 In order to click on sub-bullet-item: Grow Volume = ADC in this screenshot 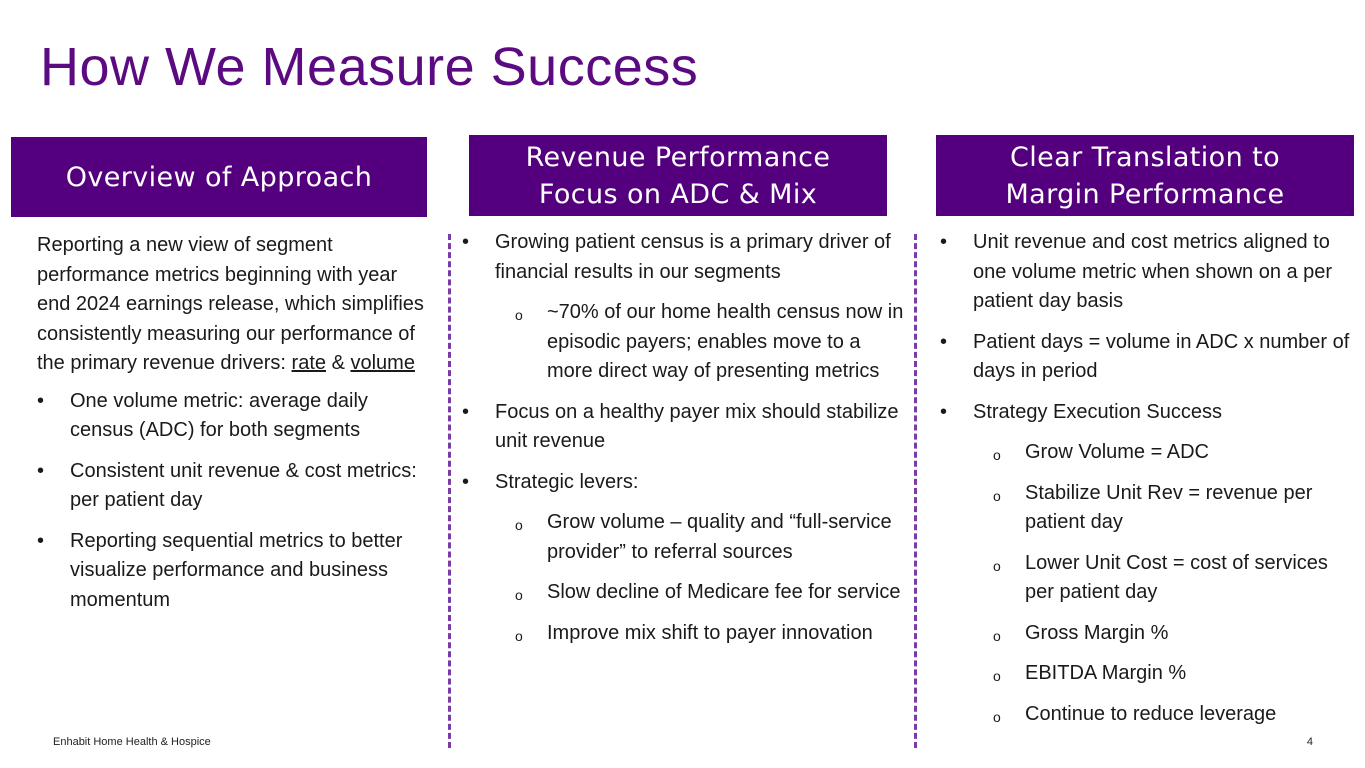, I will do `click(1149, 454)`.